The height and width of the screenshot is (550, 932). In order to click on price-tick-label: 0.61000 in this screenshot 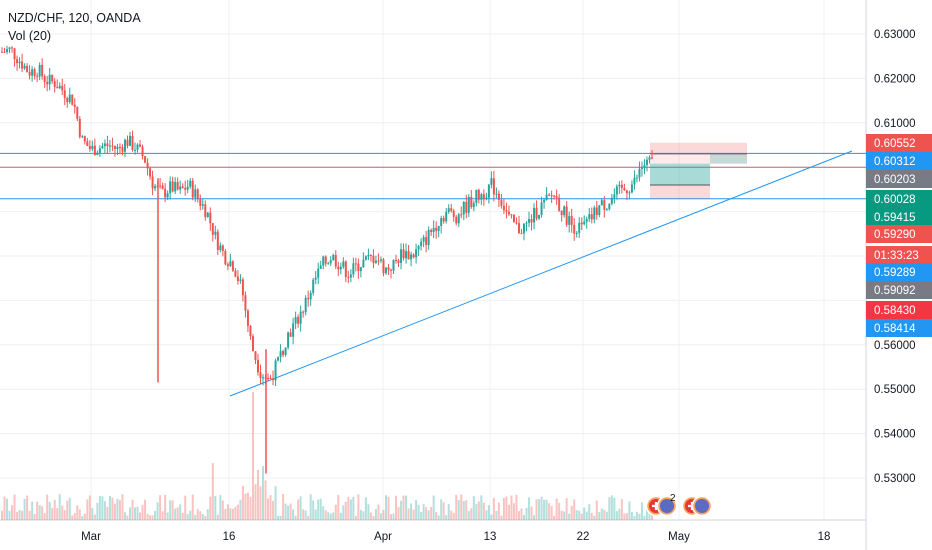, I will do `click(895, 124)`.